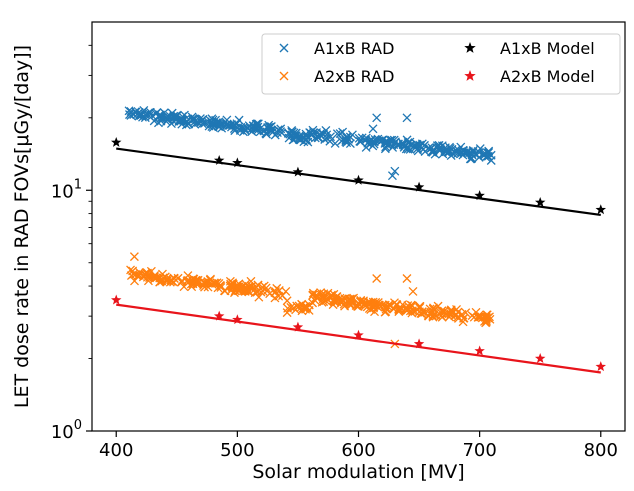 This screenshot has width=634, height=491. Describe the element at coordinates (358, 472) in the screenshot. I see `x-axis-label: Solar modulation [MV]` at that location.